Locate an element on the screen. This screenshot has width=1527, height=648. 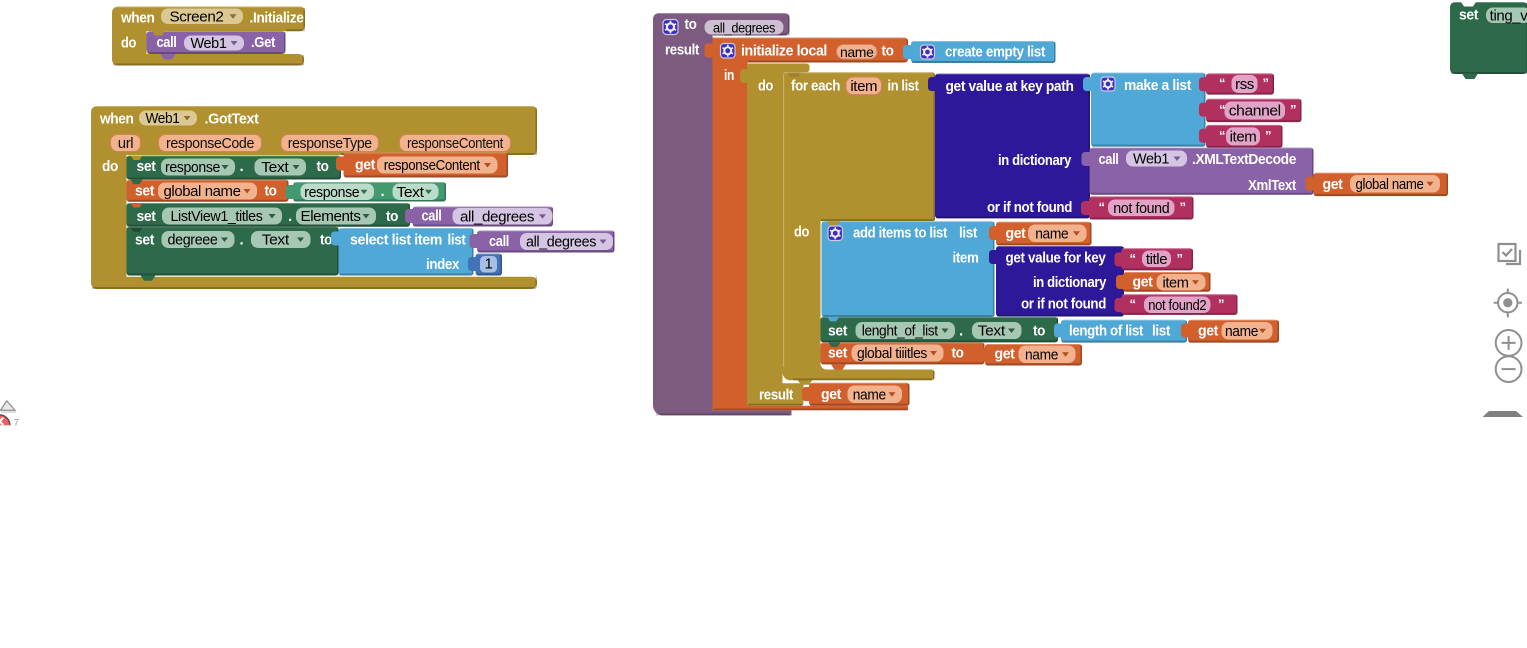
svg-text: lenght_of_list is located at coordinates (900, 331).